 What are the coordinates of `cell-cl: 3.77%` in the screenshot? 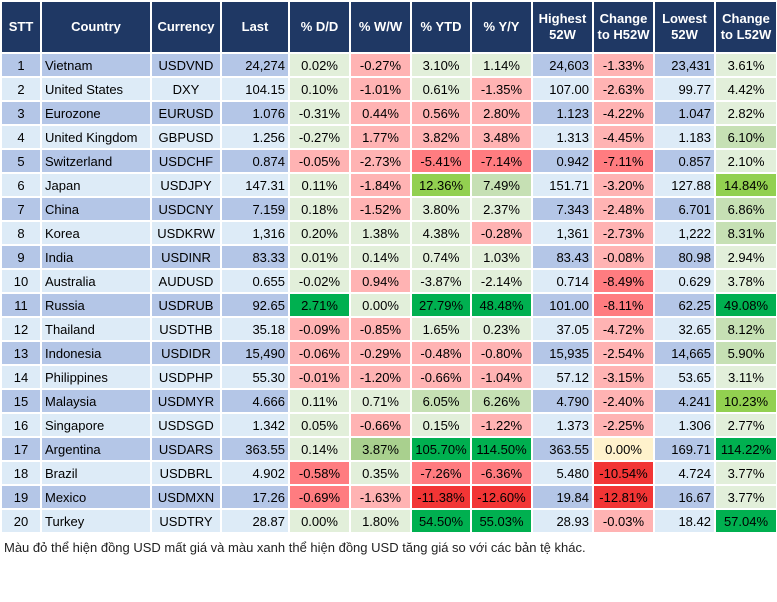 It's located at (745, 473).